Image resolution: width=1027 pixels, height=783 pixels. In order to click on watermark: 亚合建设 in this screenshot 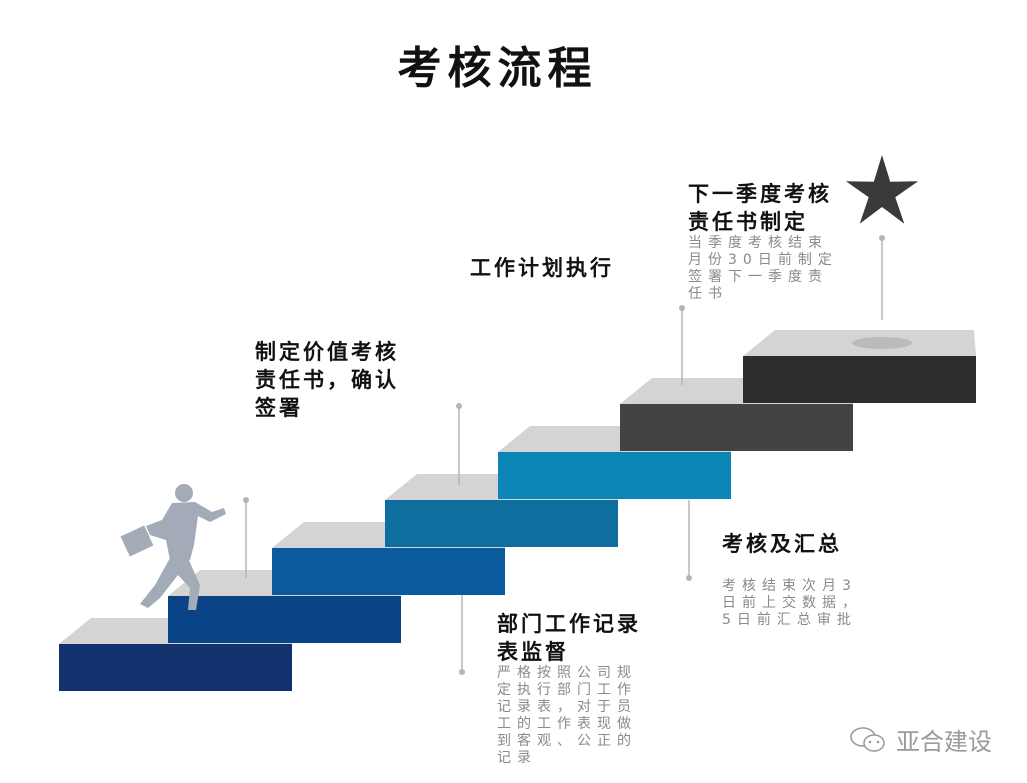, I will do `click(920, 739)`.